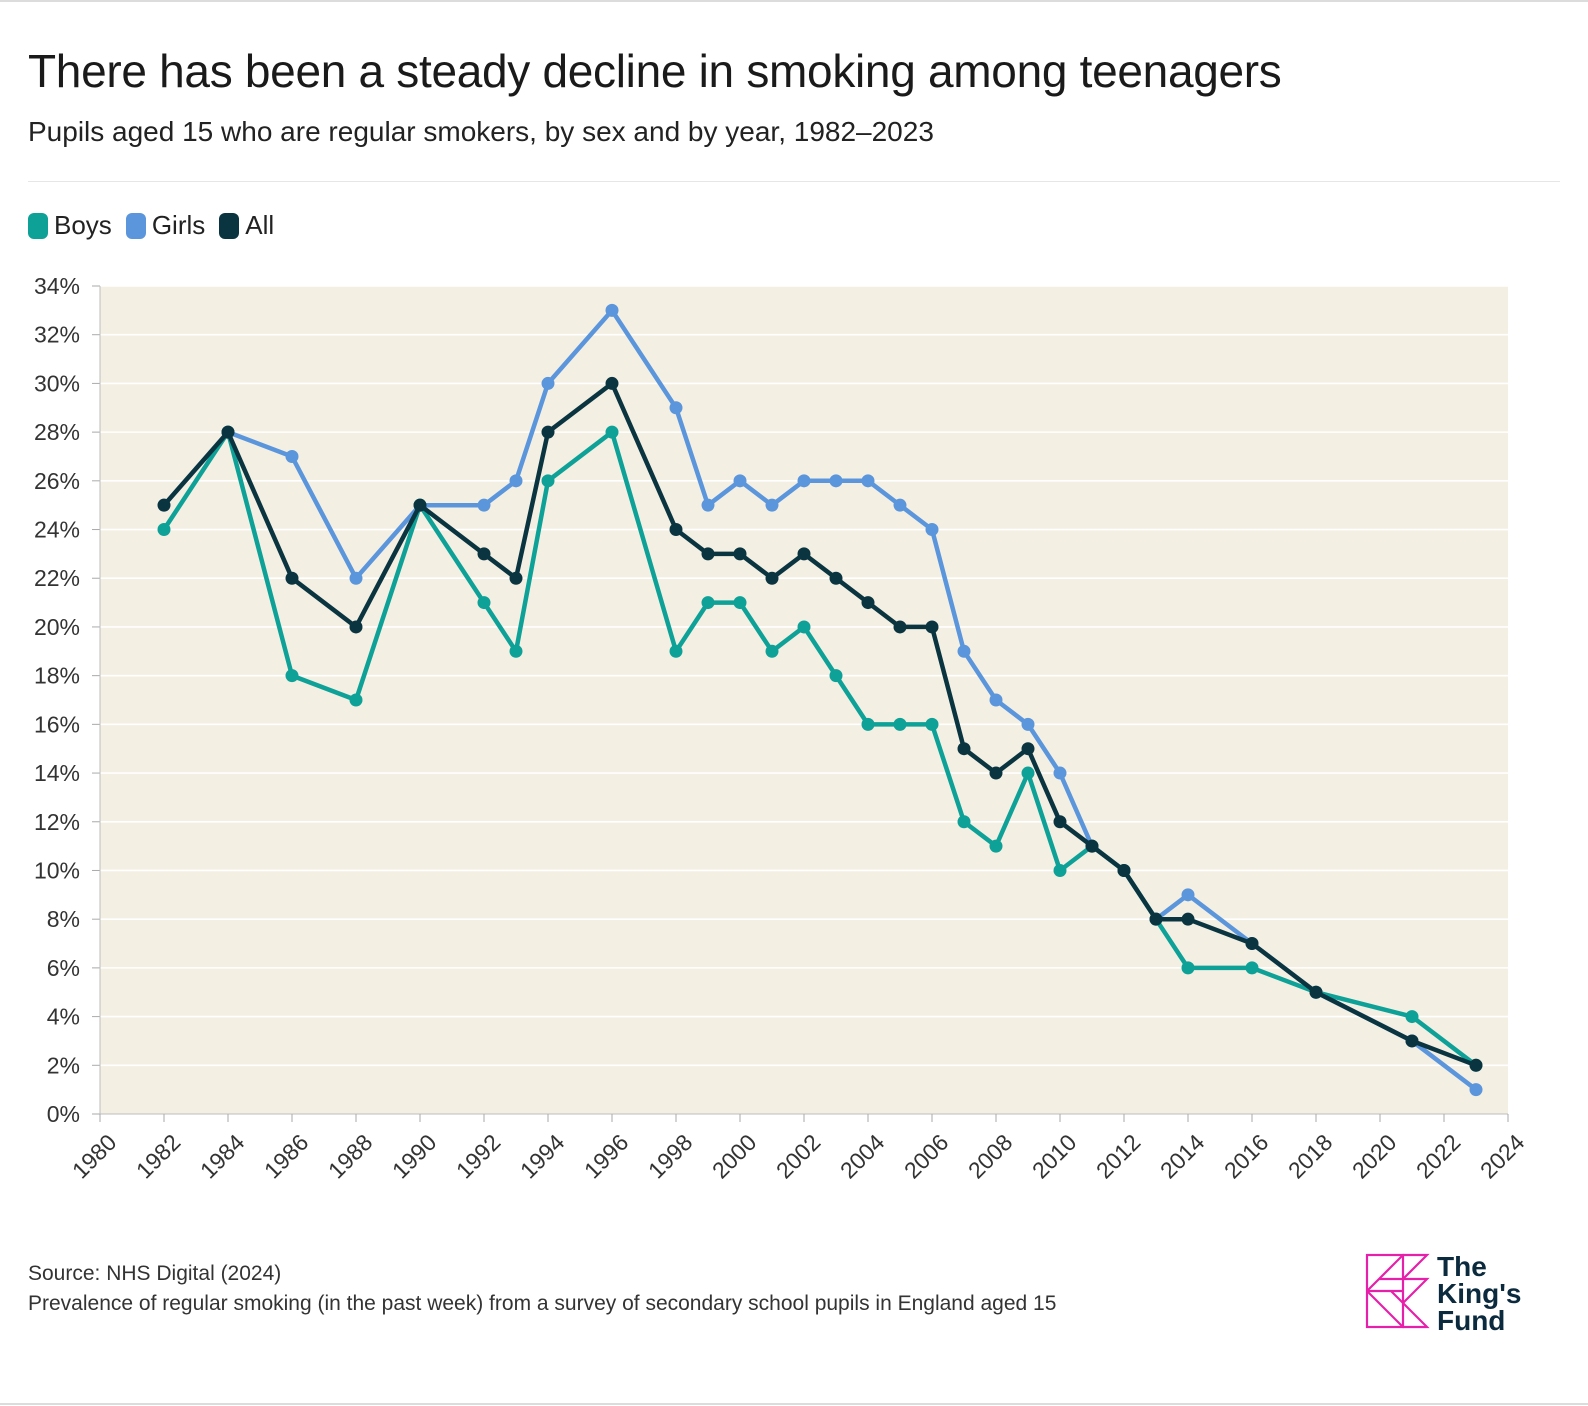 The width and height of the screenshot is (1588, 1406). Describe the element at coordinates (1060, 773) in the screenshot. I see `point-girls-2010` at that location.